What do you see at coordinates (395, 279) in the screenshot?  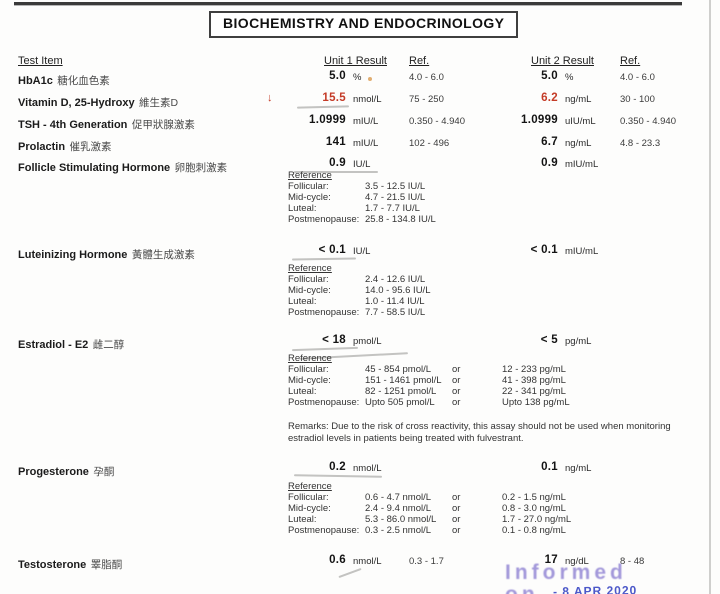 I see `ref-phase-range: 2.4 - 12.6 IU/L` at bounding box center [395, 279].